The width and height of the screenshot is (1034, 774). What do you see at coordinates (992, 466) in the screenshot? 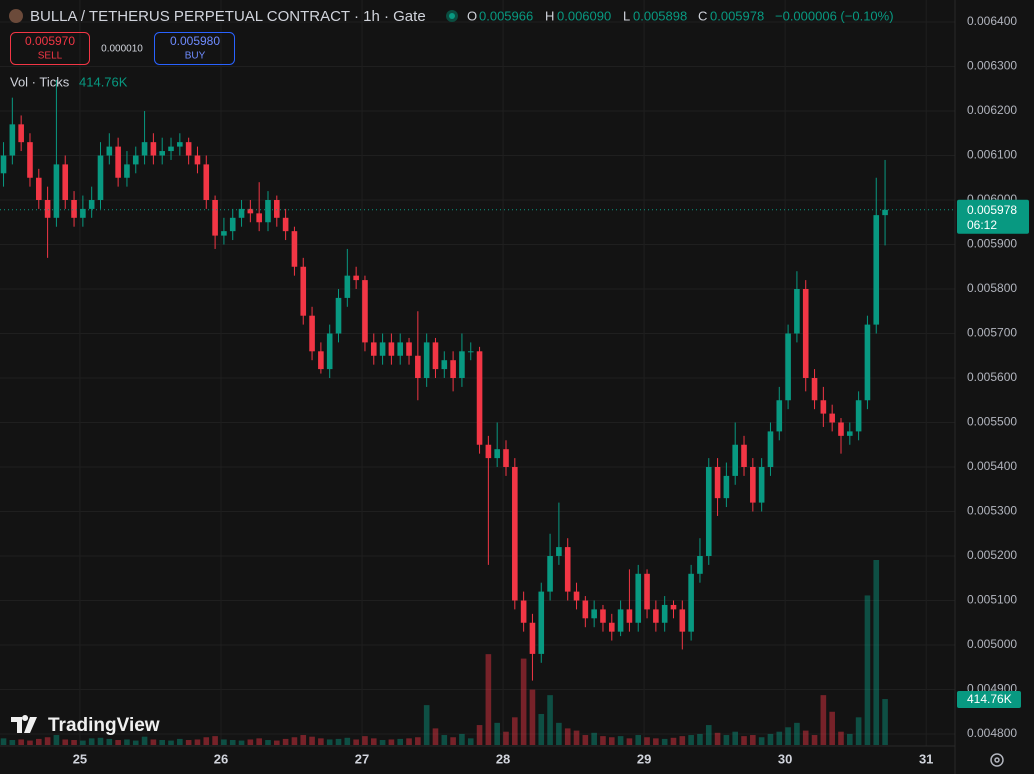
I see `y-tick-label: 0.005400` at bounding box center [992, 466].